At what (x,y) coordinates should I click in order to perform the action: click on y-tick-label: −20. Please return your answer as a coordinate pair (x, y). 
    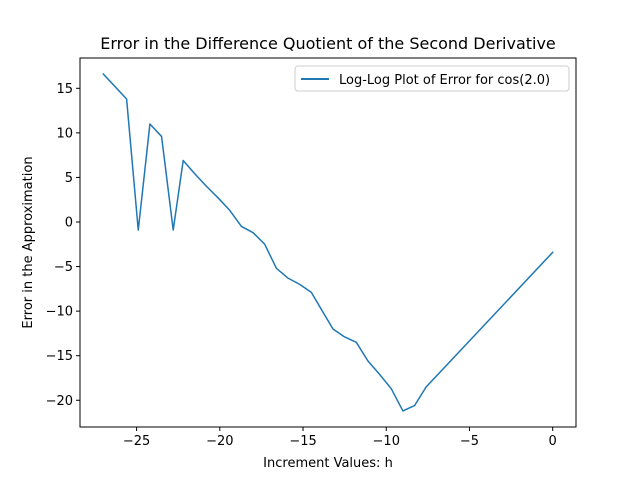
    Looking at the image, I should click on (59, 401).